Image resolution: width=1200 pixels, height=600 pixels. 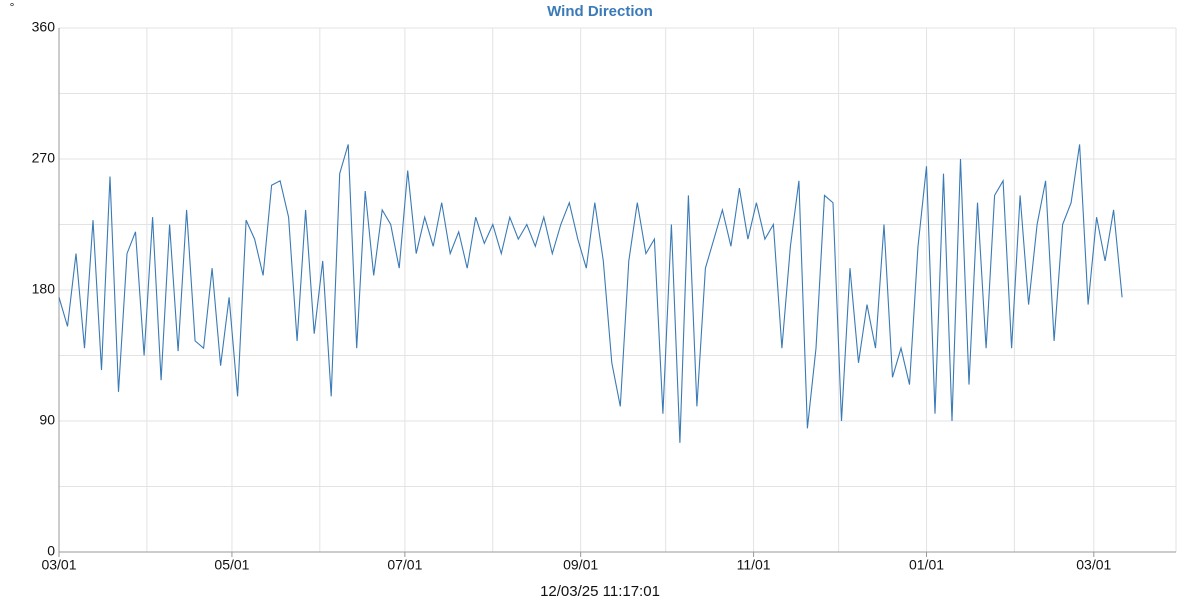 I want to click on y-tick-label: 270, so click(x=44, y=158).